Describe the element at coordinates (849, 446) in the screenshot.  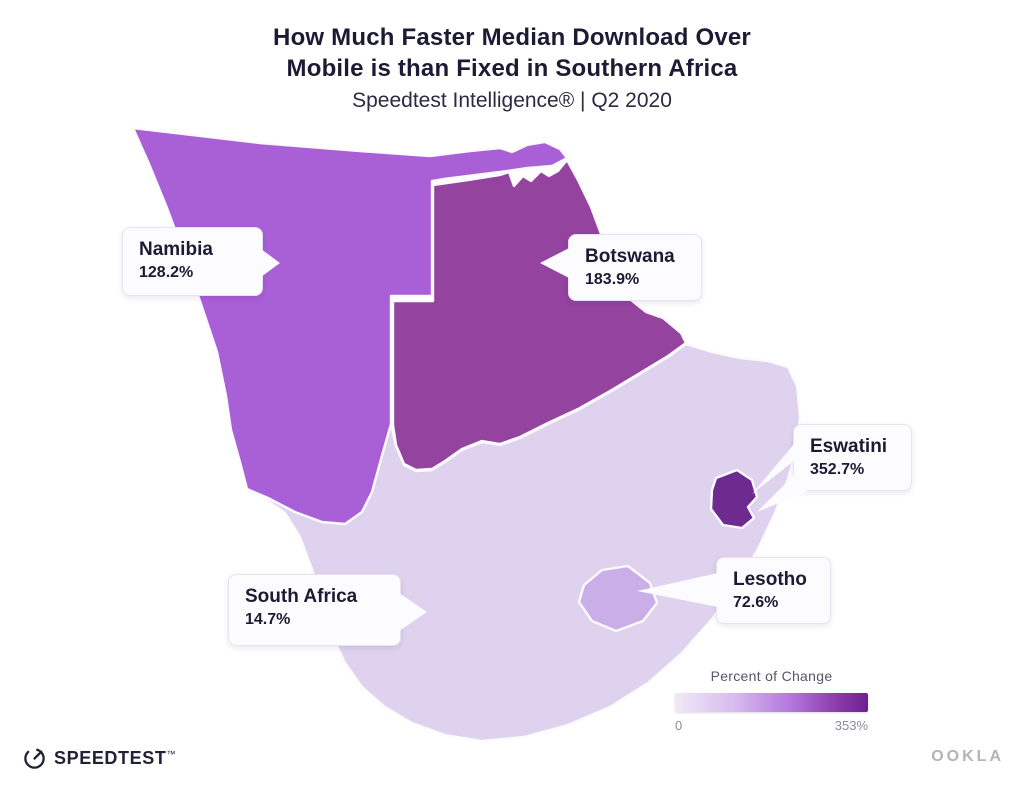
I see `eswatini-callout-name: Eswatini` at that location.